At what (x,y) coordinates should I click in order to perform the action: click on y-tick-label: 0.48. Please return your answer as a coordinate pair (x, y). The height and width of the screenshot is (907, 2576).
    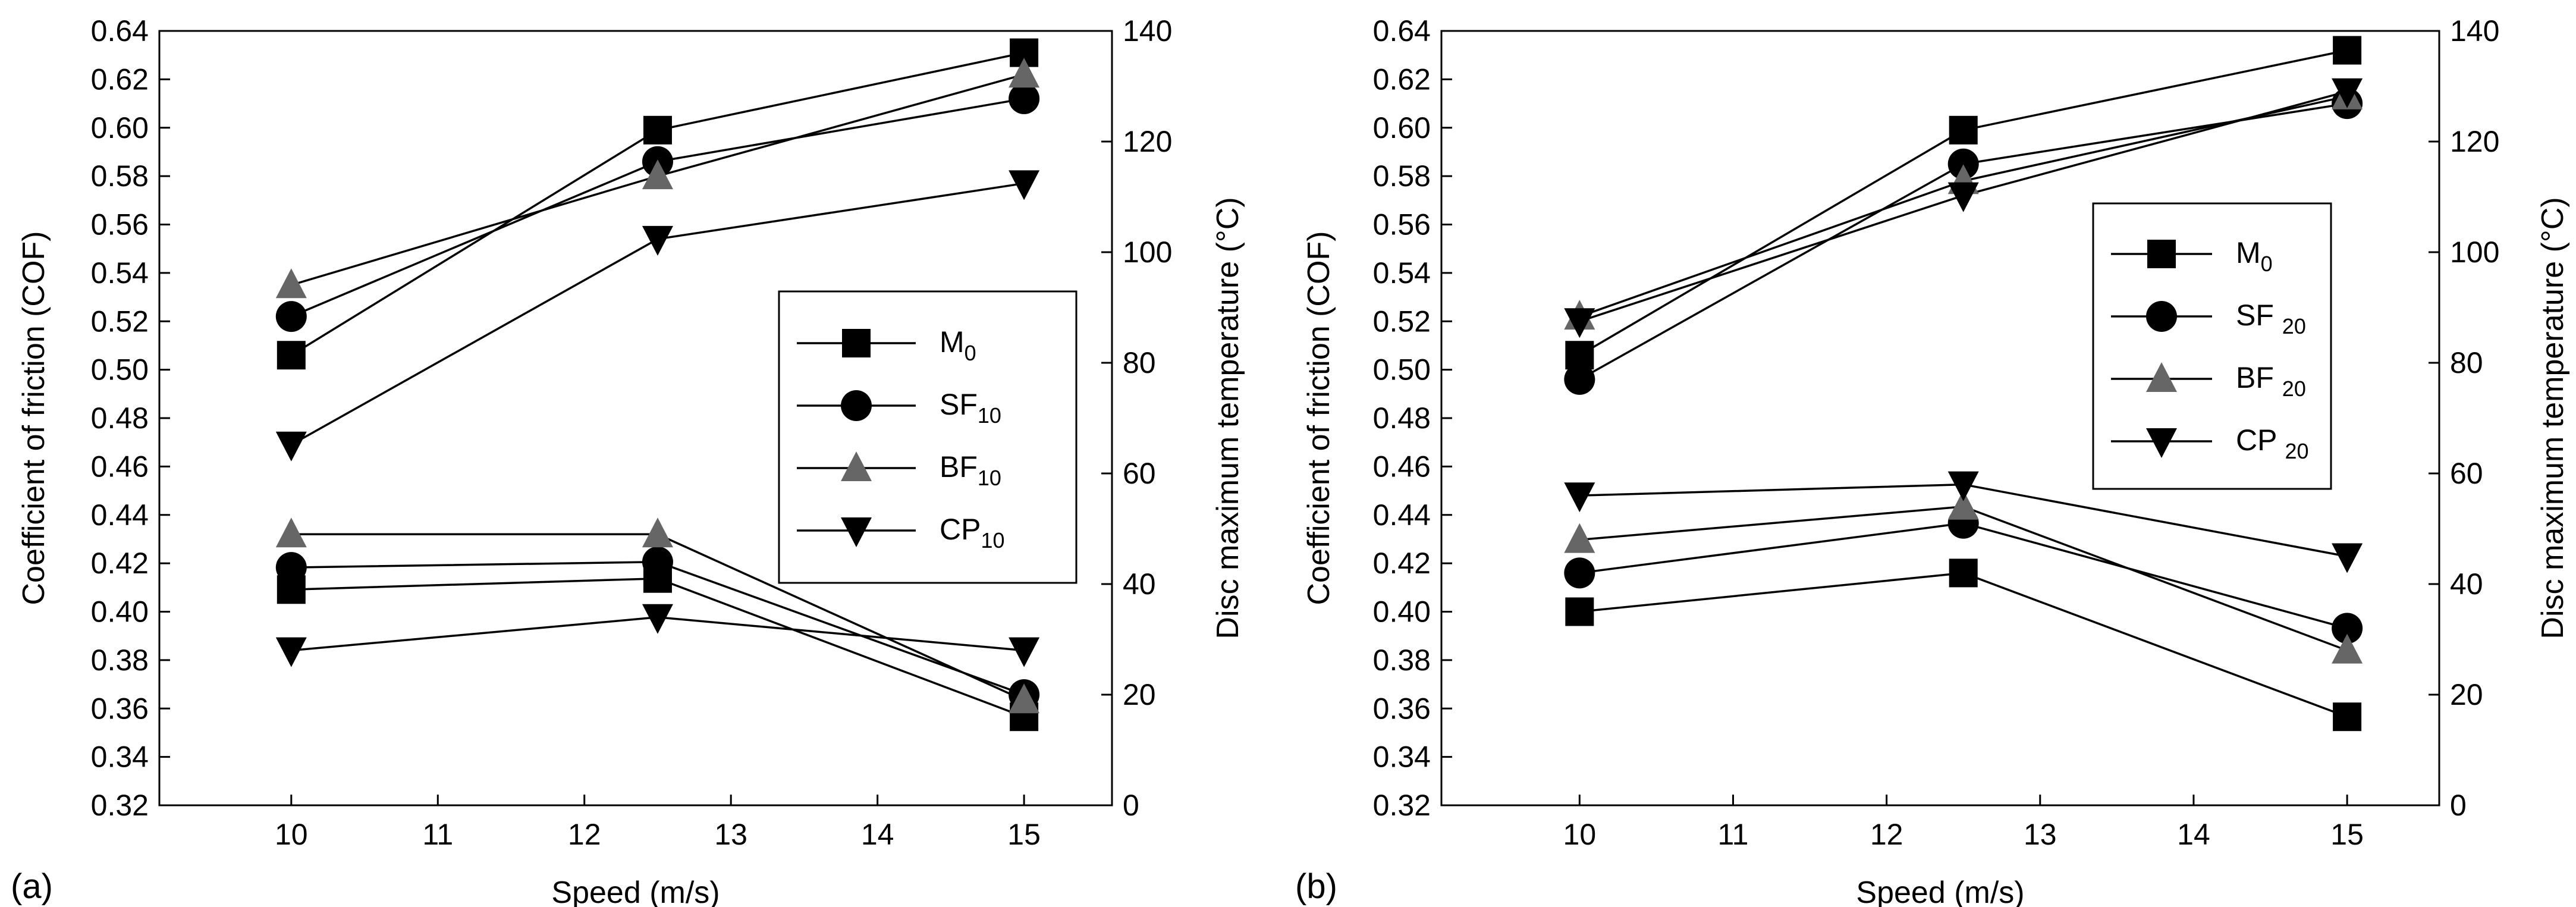
    Looking at the image, I should click on (1402, 418).